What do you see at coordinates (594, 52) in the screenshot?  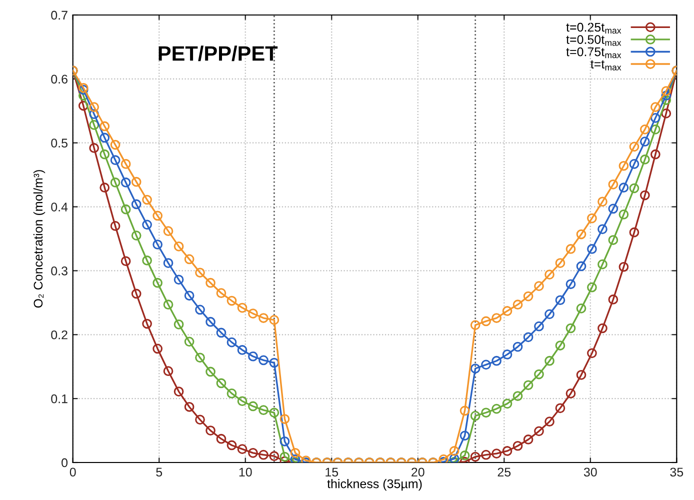 I see `legend-label: t=0.75t$_{max}$` at bounding box center [594, 52].